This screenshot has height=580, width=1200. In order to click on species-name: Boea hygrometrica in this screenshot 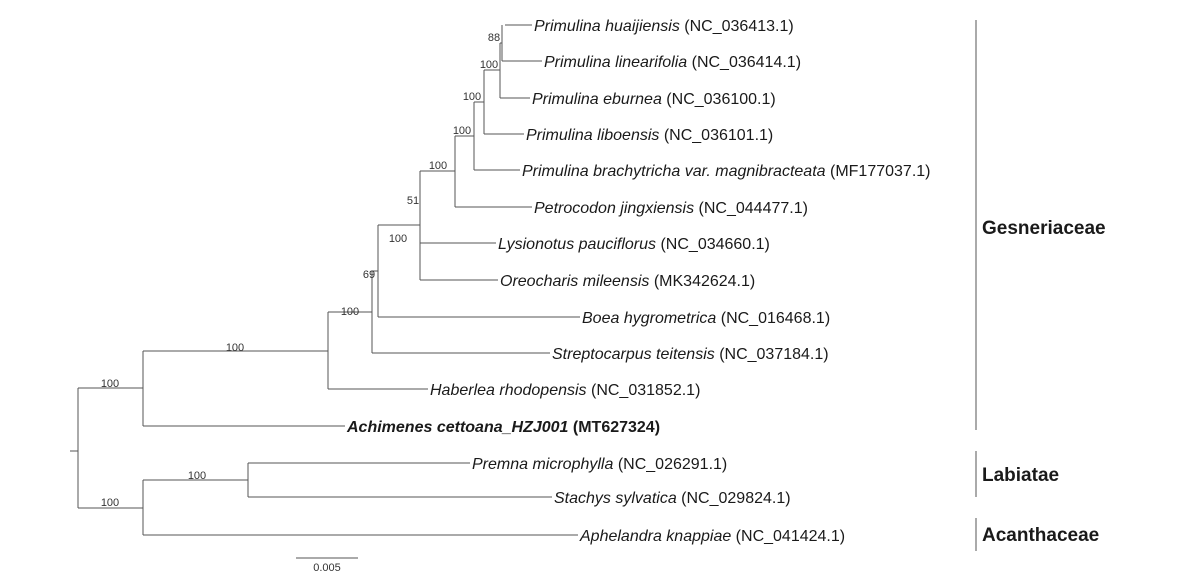, I will do `click(649, 318)`.